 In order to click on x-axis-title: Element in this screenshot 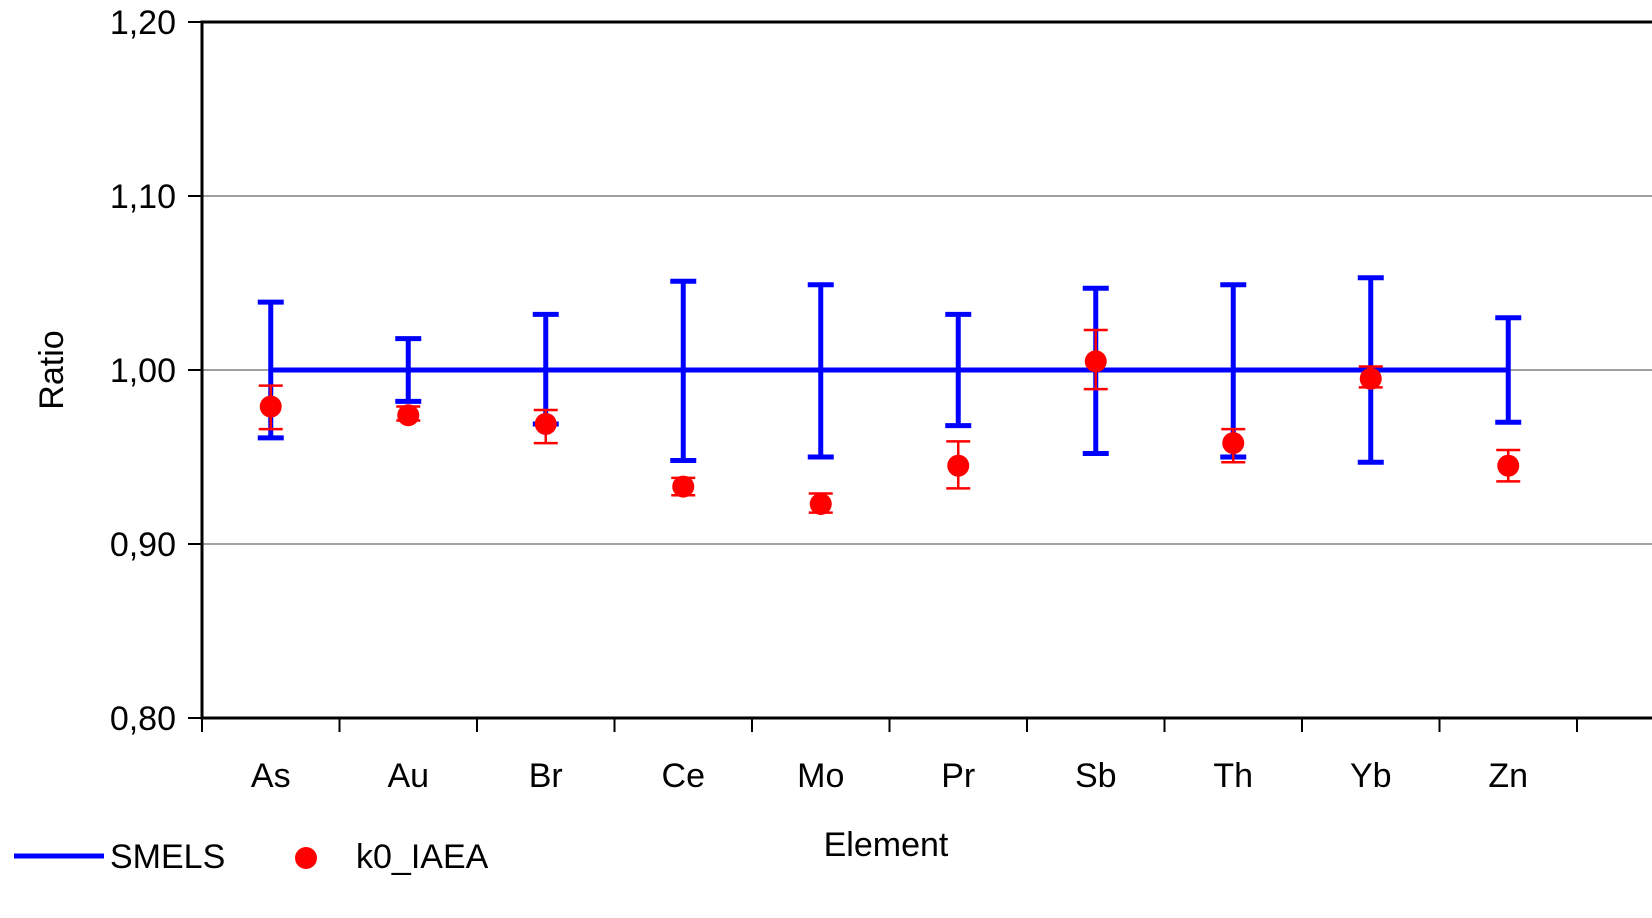, I will do `click(886, 845)`.